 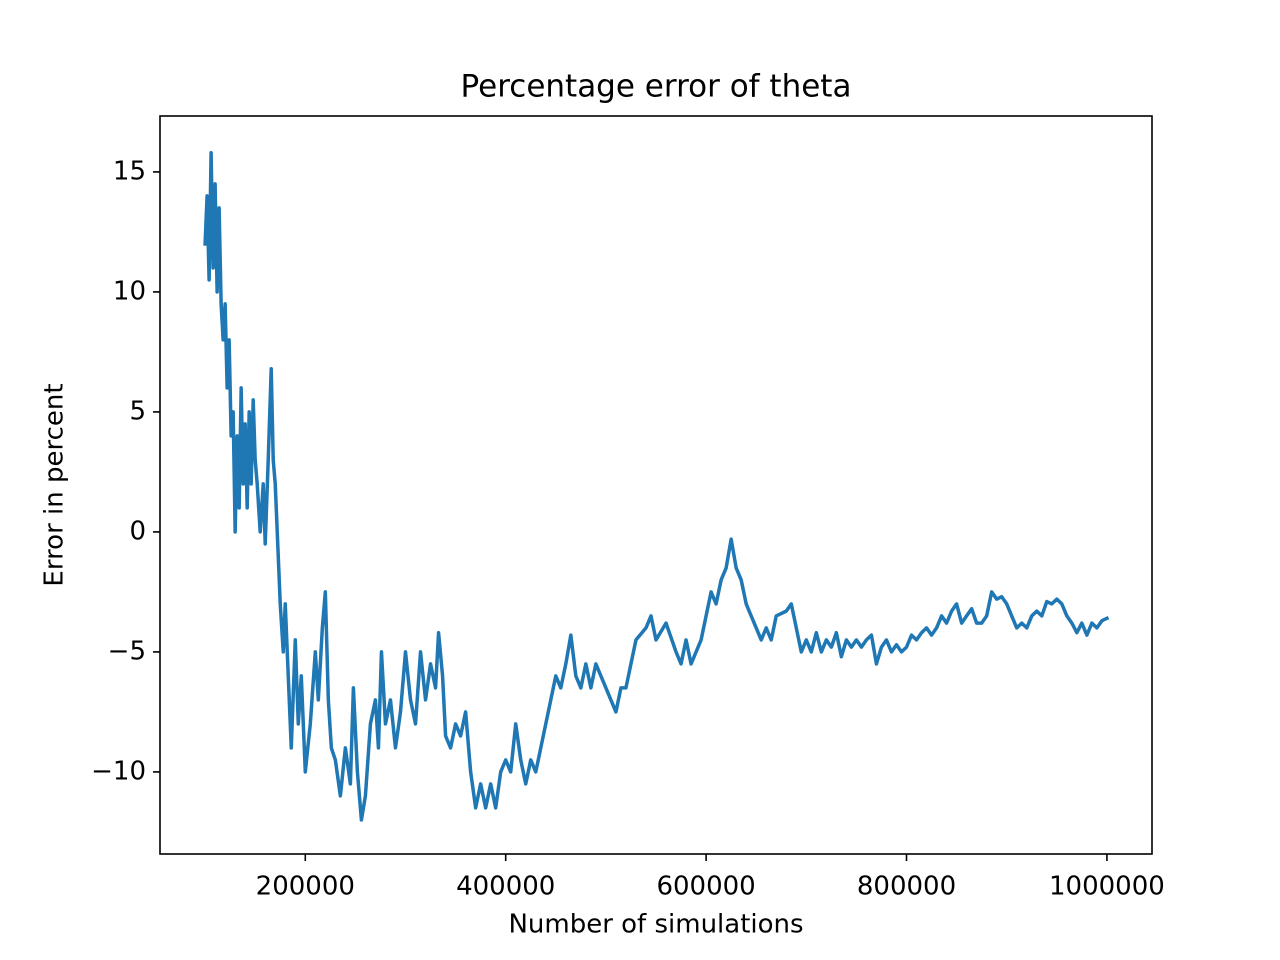 What do you see at coordinates (656, 87) in the screenshot?
I see `chart-title: Percentage error of theta` at bounding box center [656, 87].